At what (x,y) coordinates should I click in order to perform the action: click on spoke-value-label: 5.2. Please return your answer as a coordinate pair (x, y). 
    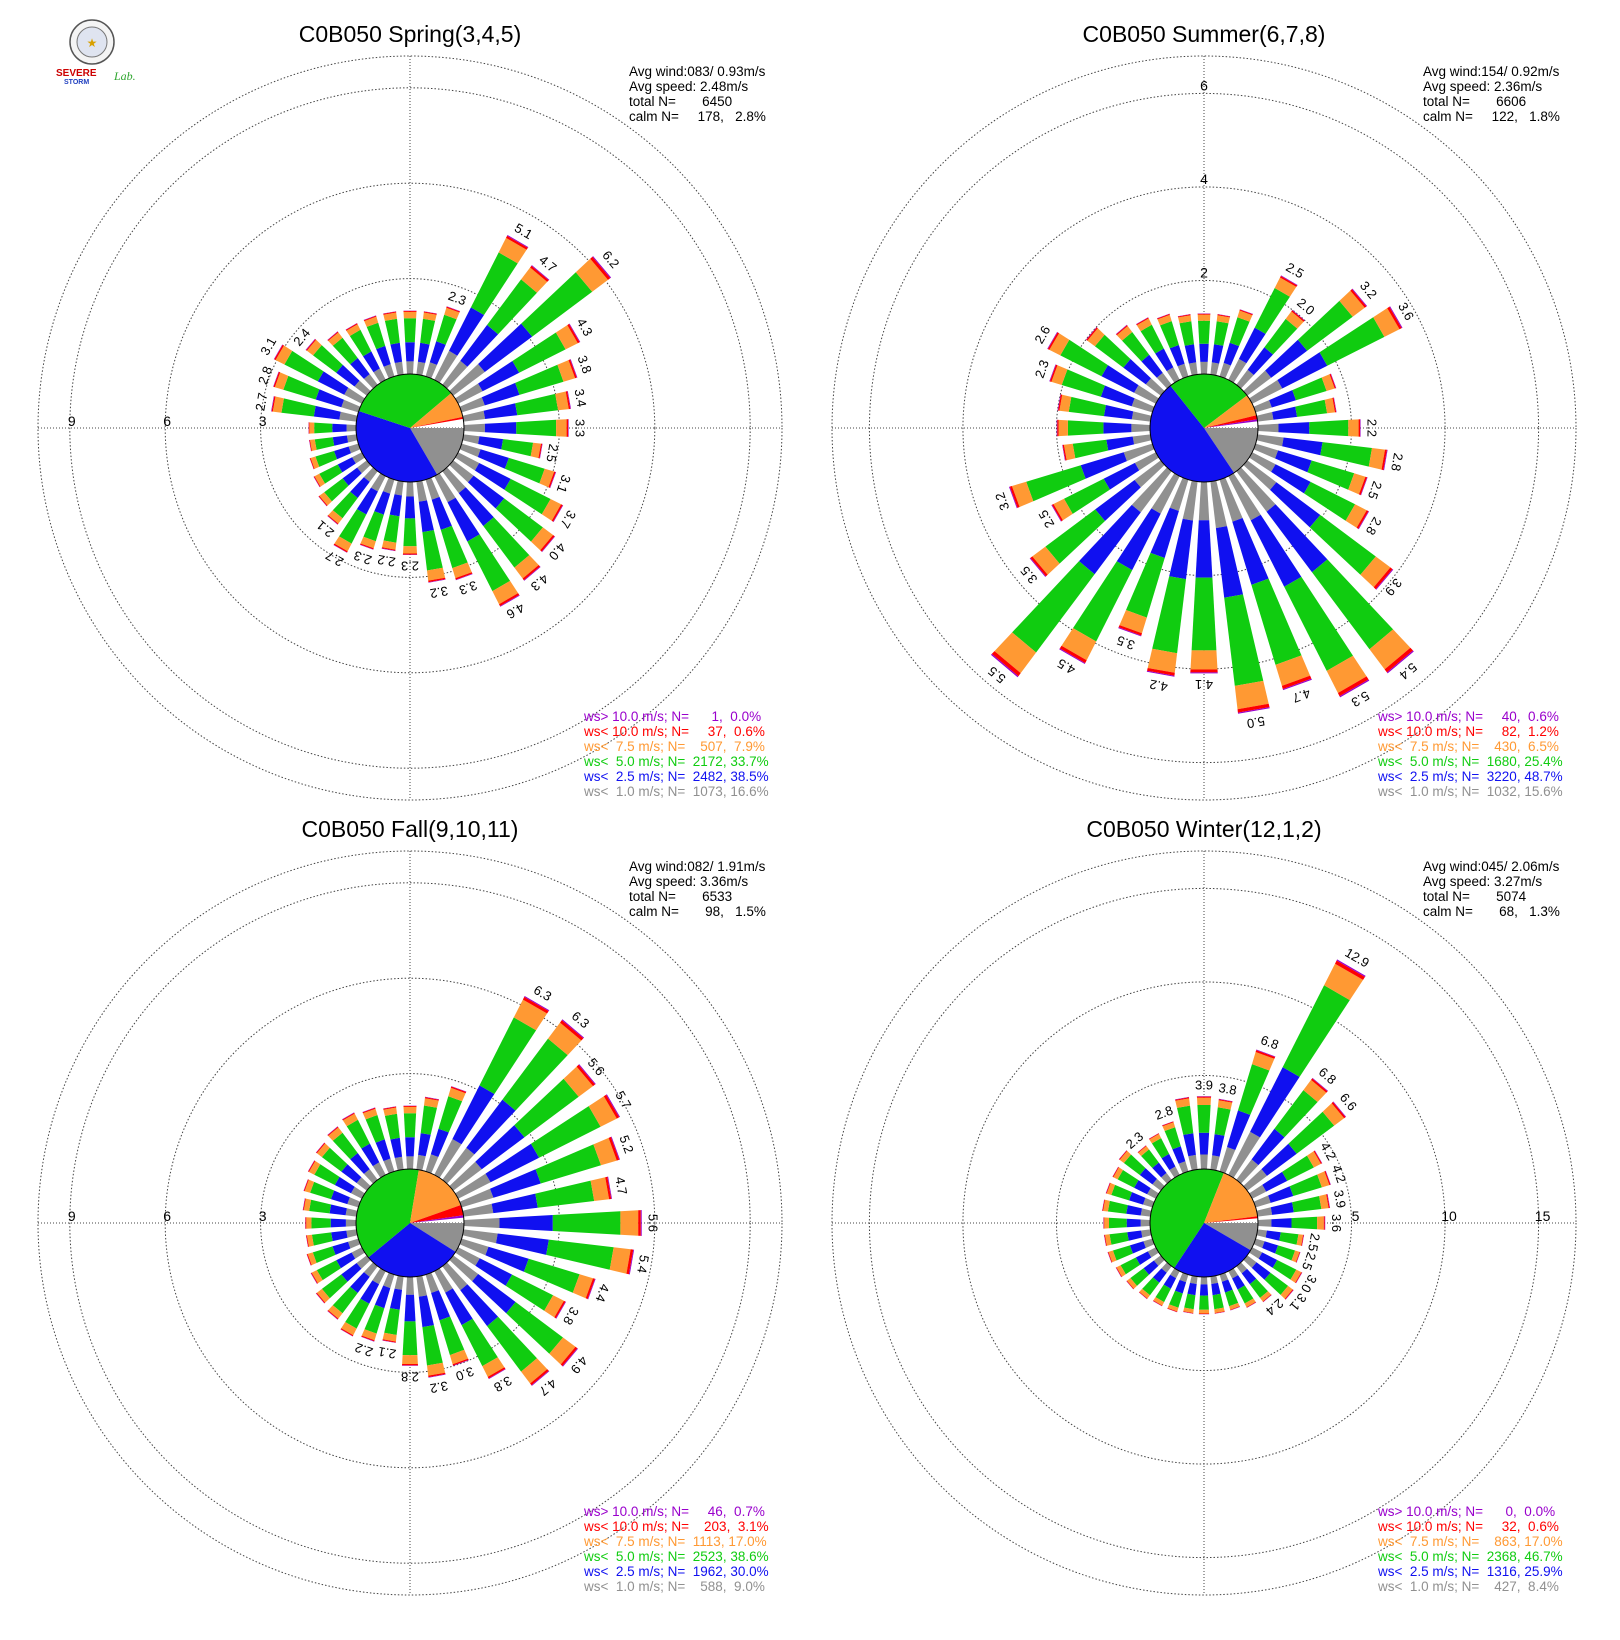
    Looking at the image, I should click on (626, 1144).